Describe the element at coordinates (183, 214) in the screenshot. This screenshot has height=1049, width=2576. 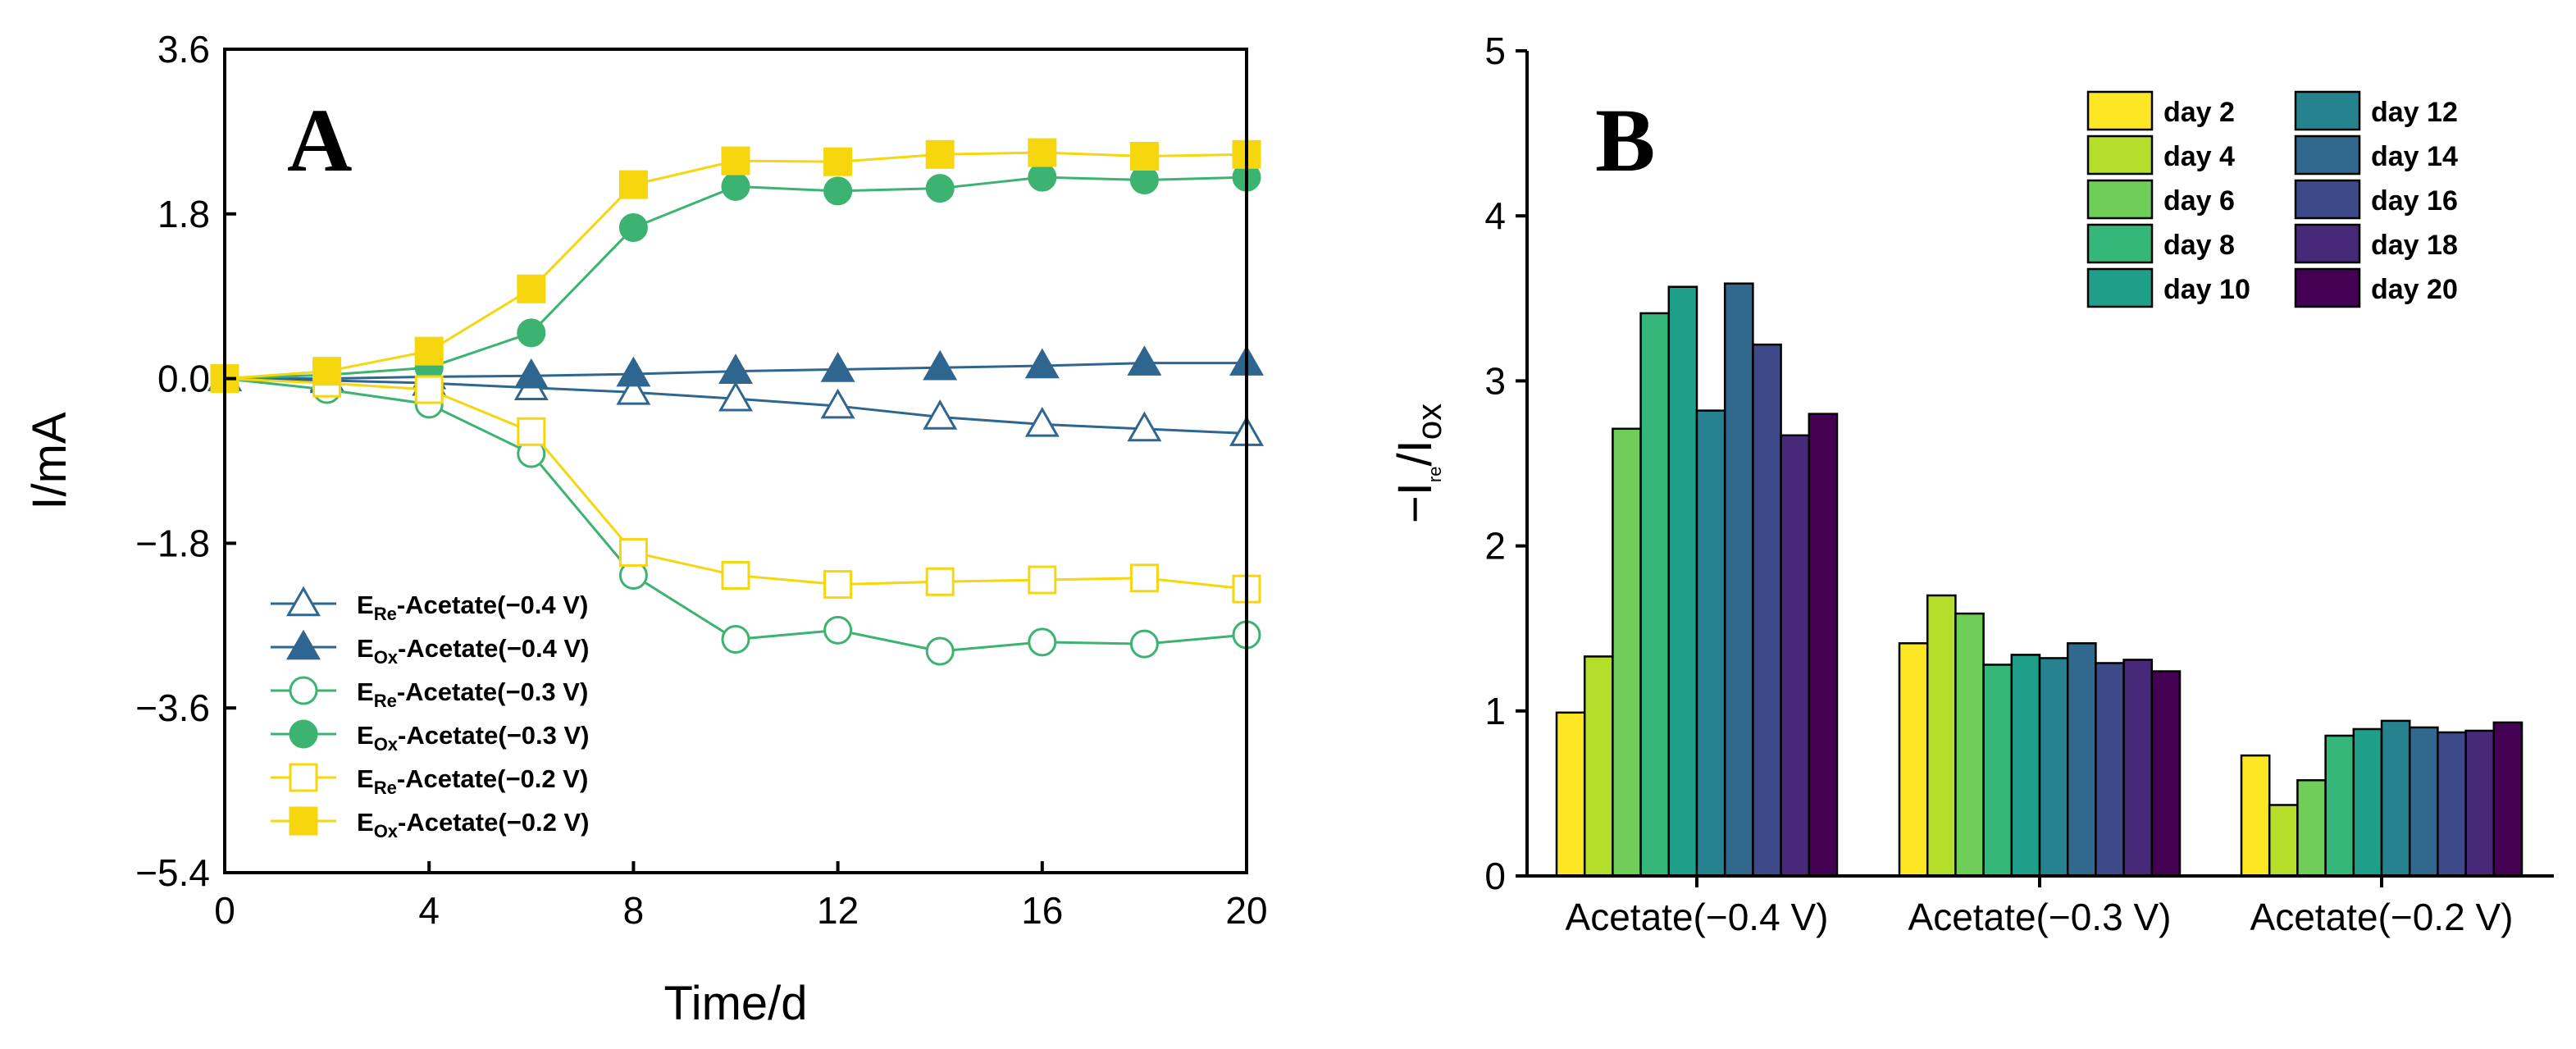
I see `y-tick-label: 1.8` at that location.